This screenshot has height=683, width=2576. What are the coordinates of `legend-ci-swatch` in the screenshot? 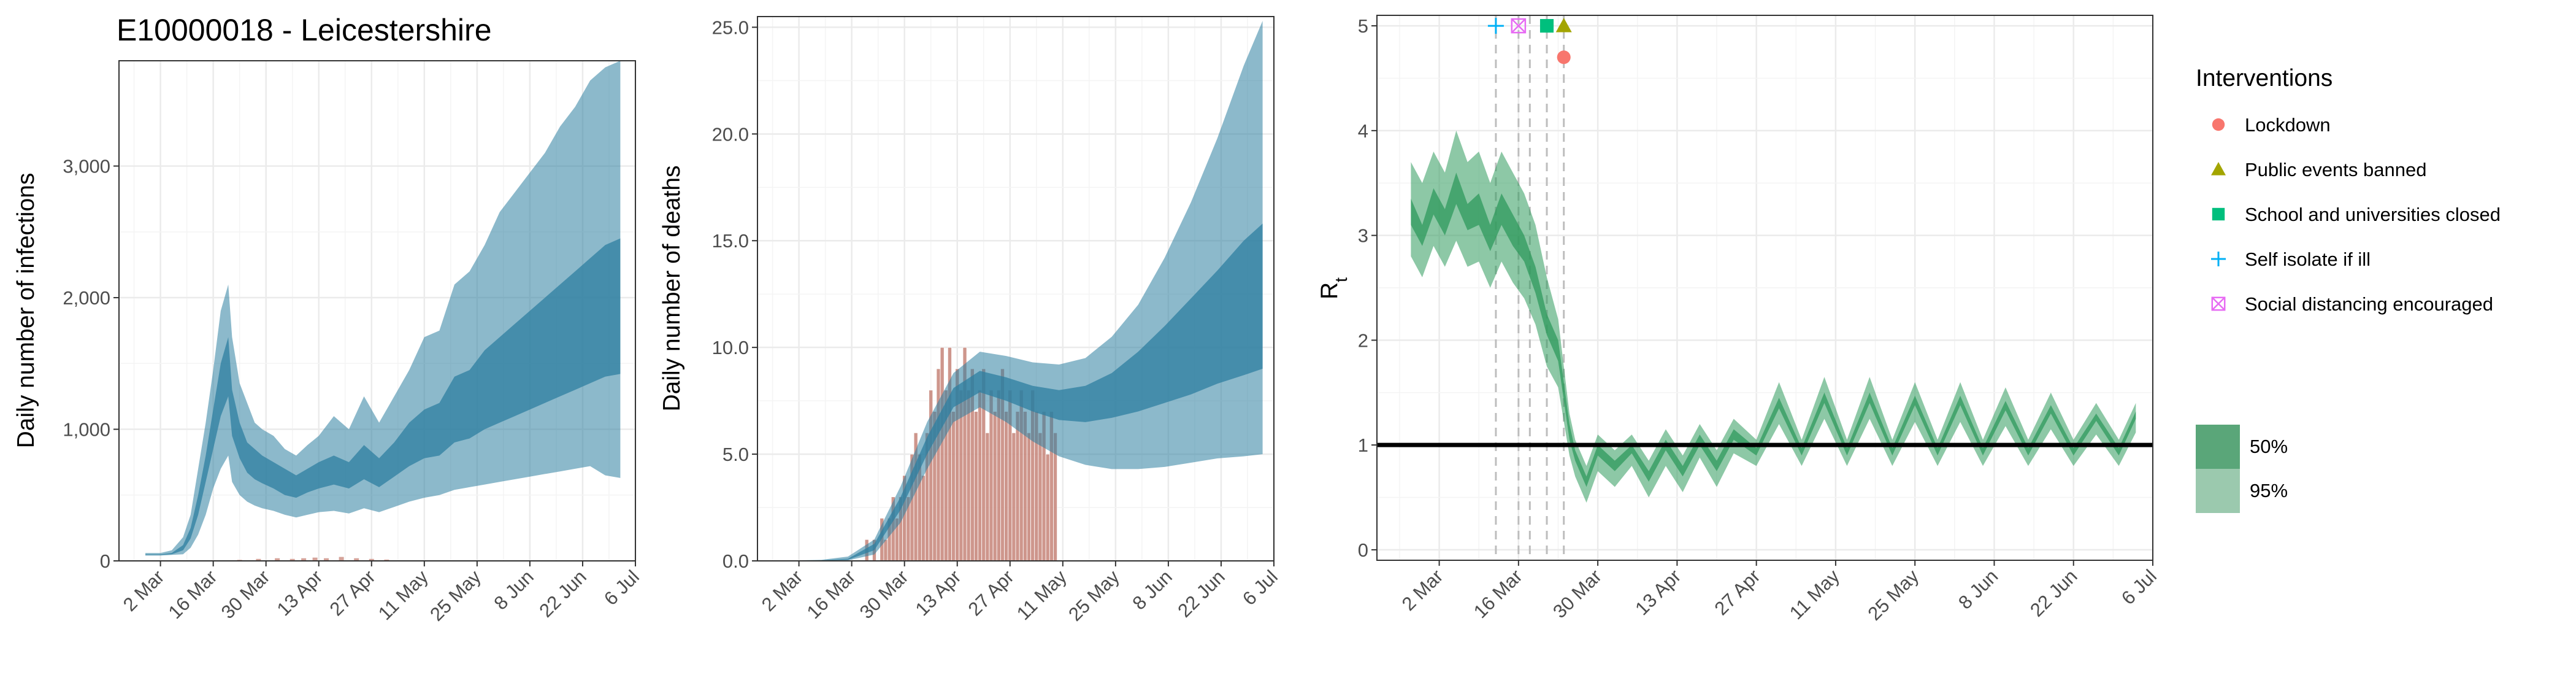 It's located at (2218, 447).